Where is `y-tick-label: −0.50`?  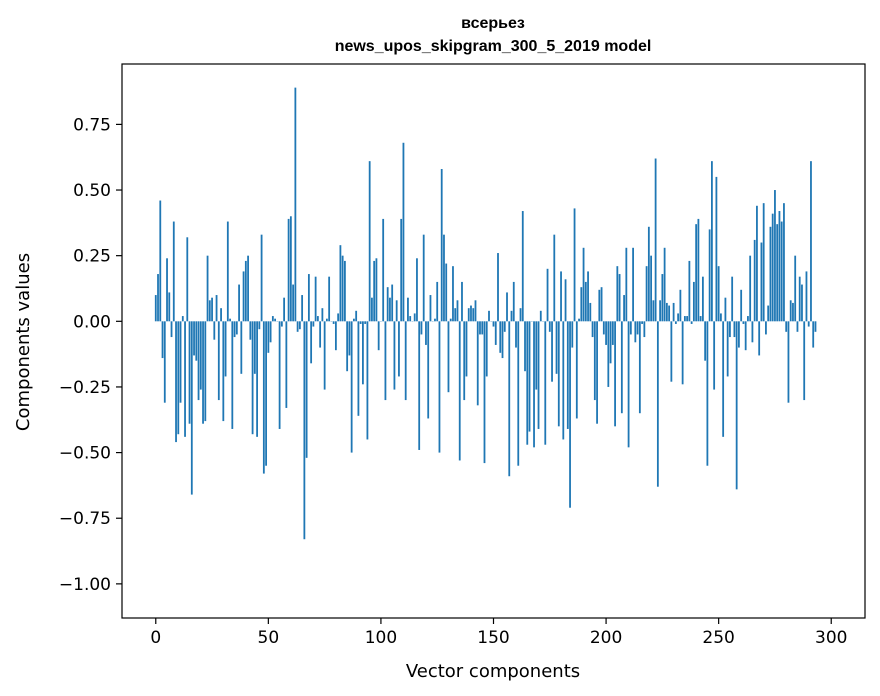
y-tick-label: −0.50 is located at coordinates (85, 454).